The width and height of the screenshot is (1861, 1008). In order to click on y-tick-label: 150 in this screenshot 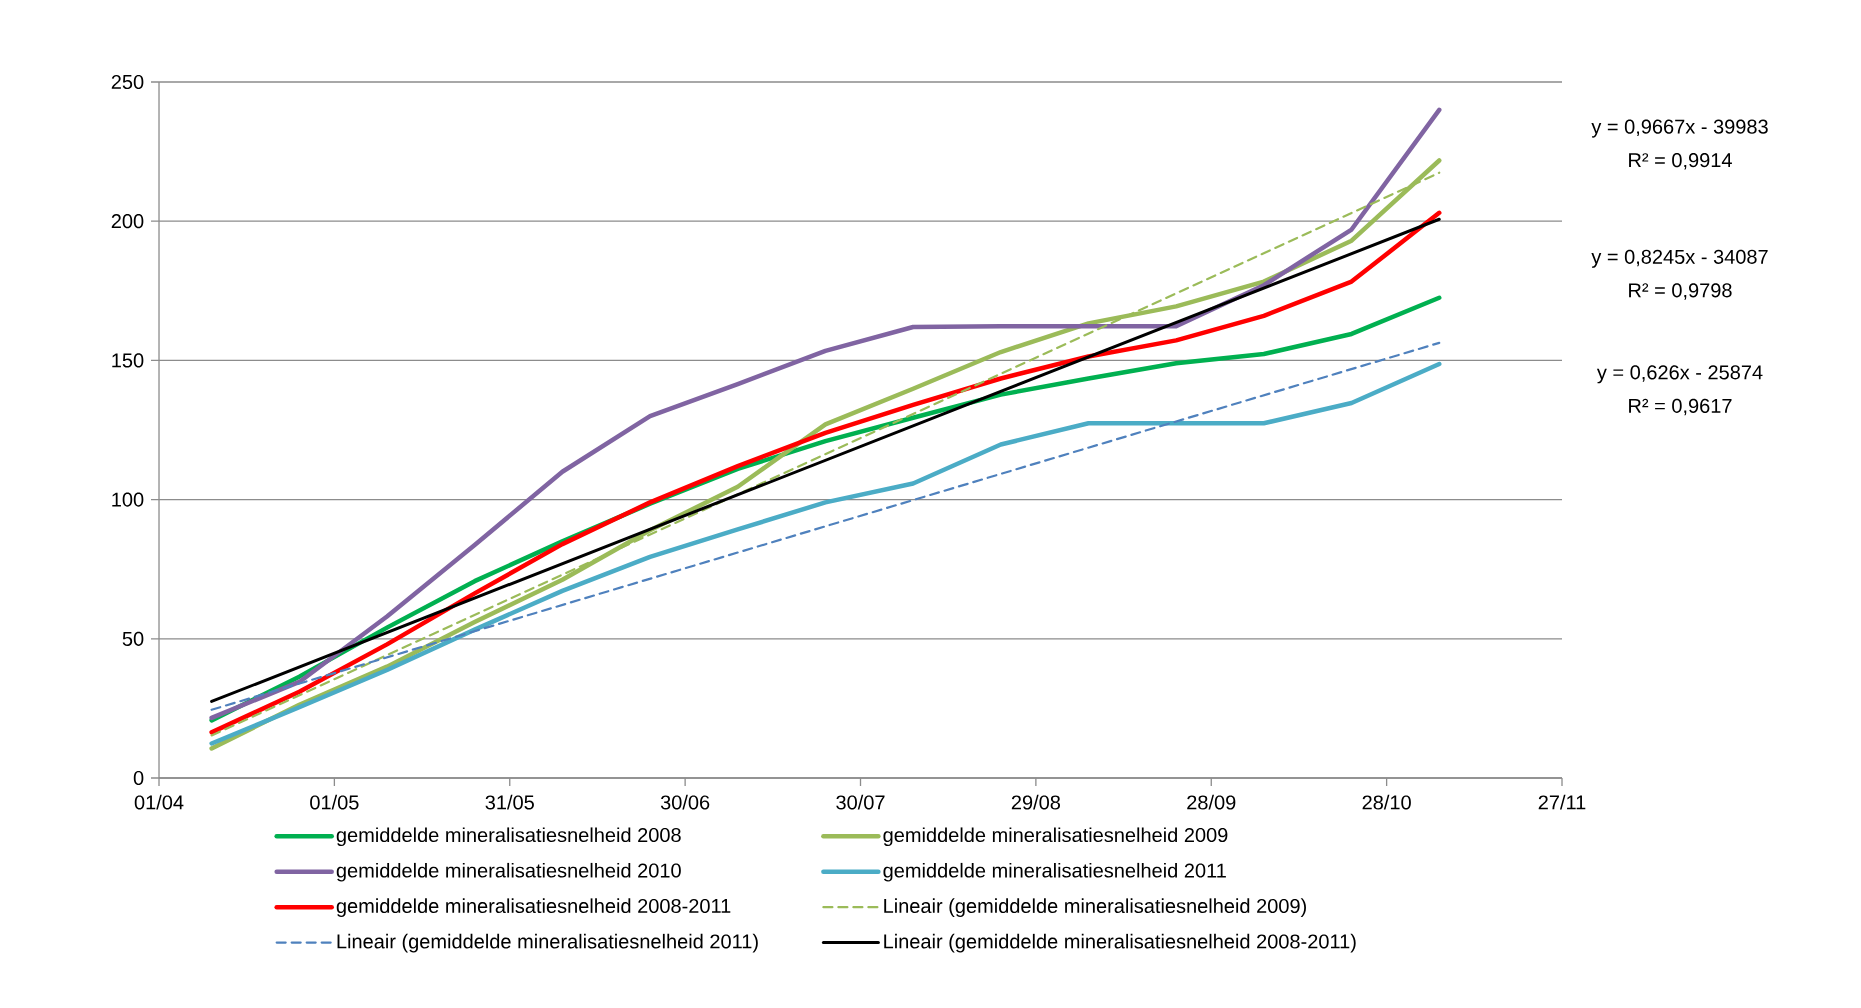, I will do `click(128, 360)`.